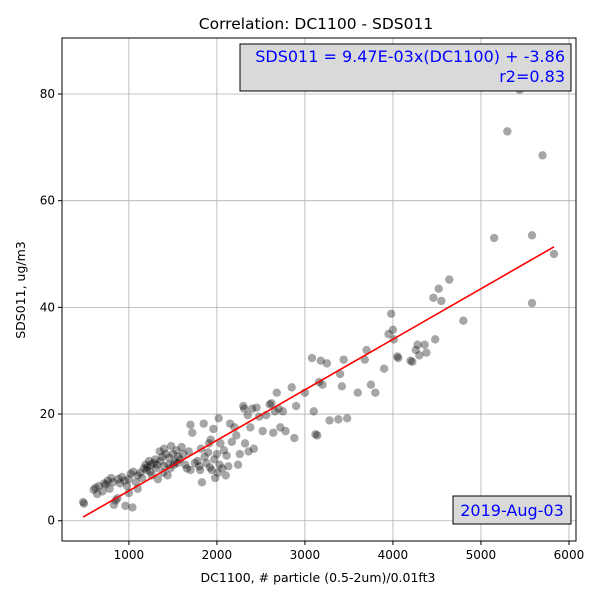 Image resolution: width=600 pixels, height=600 pixels. I want to click on date-label: 2019-Aug-03, so click(512, 510).